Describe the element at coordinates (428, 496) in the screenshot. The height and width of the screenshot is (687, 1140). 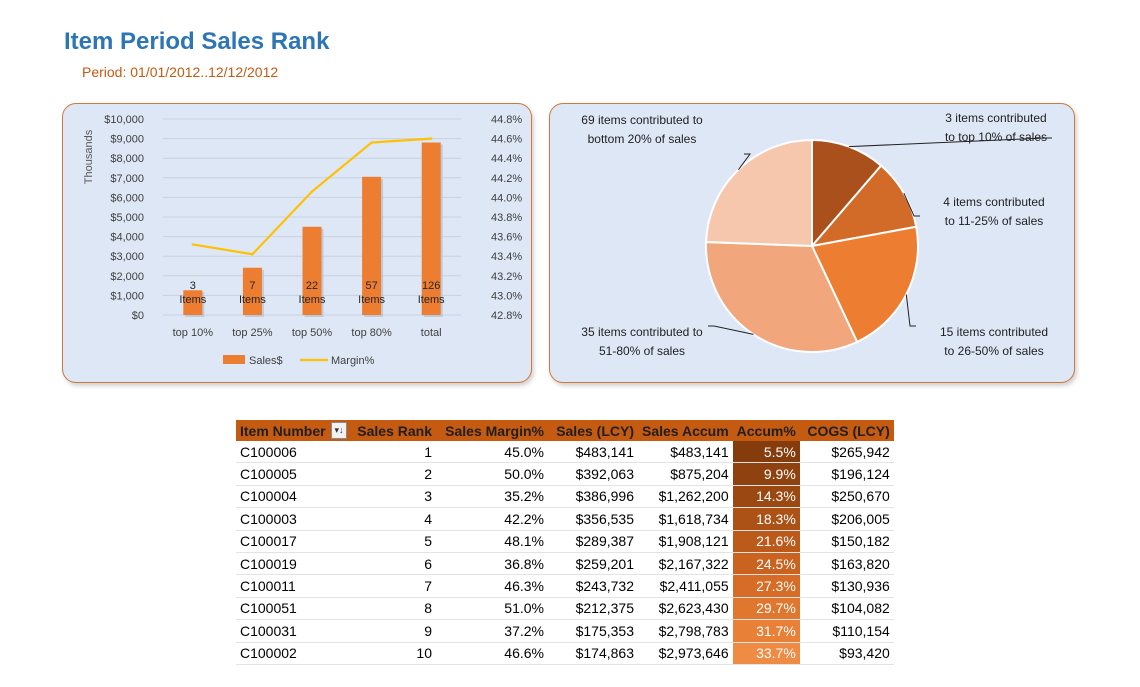
I see `cell-rank: 3` at that location.